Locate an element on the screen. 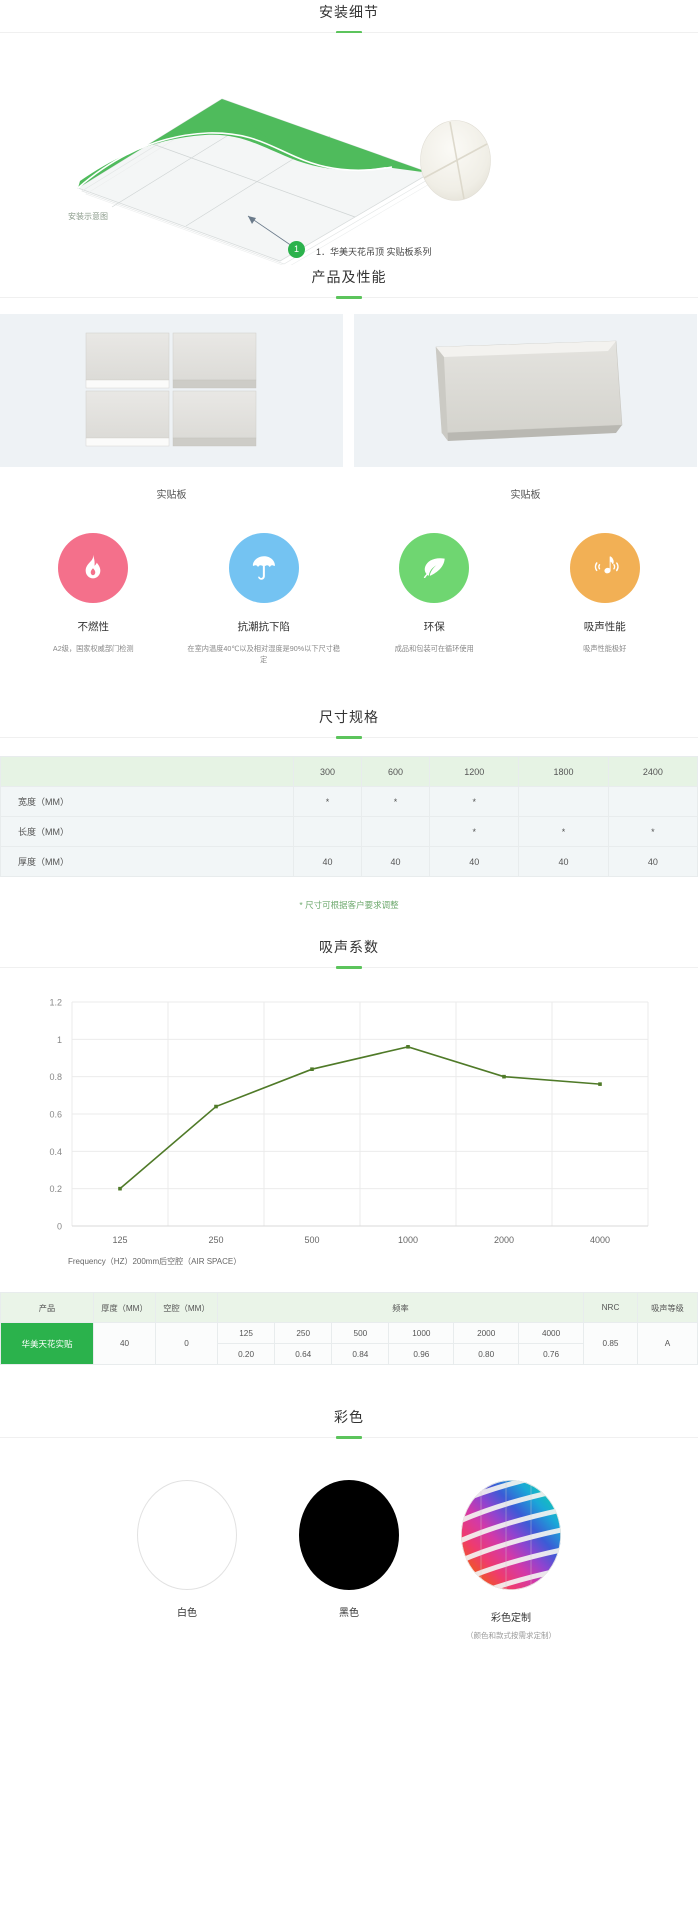 This screenshot has width=698, height=1920. product-image-single-panel is located at coordinates (525, 390).